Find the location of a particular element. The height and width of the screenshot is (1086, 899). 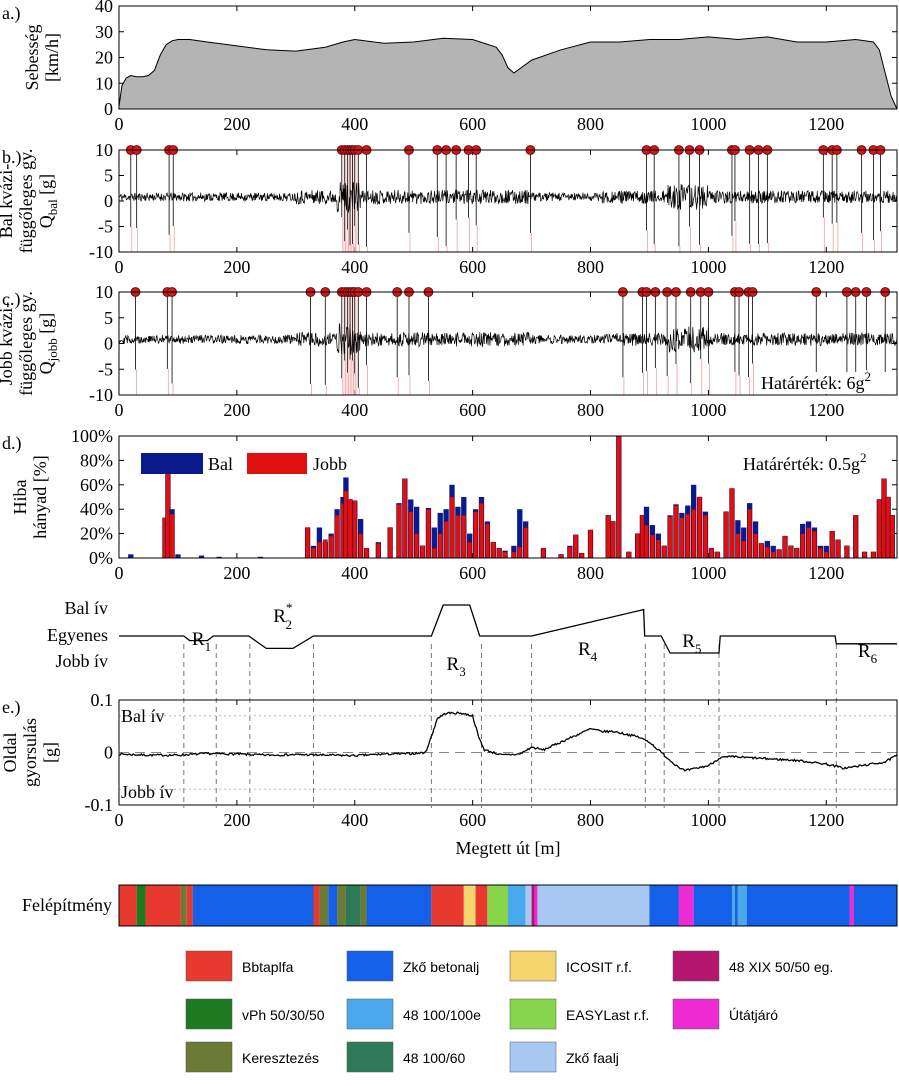

legend-label: EASYLast r.f. is located at coordinates (607, 1015).